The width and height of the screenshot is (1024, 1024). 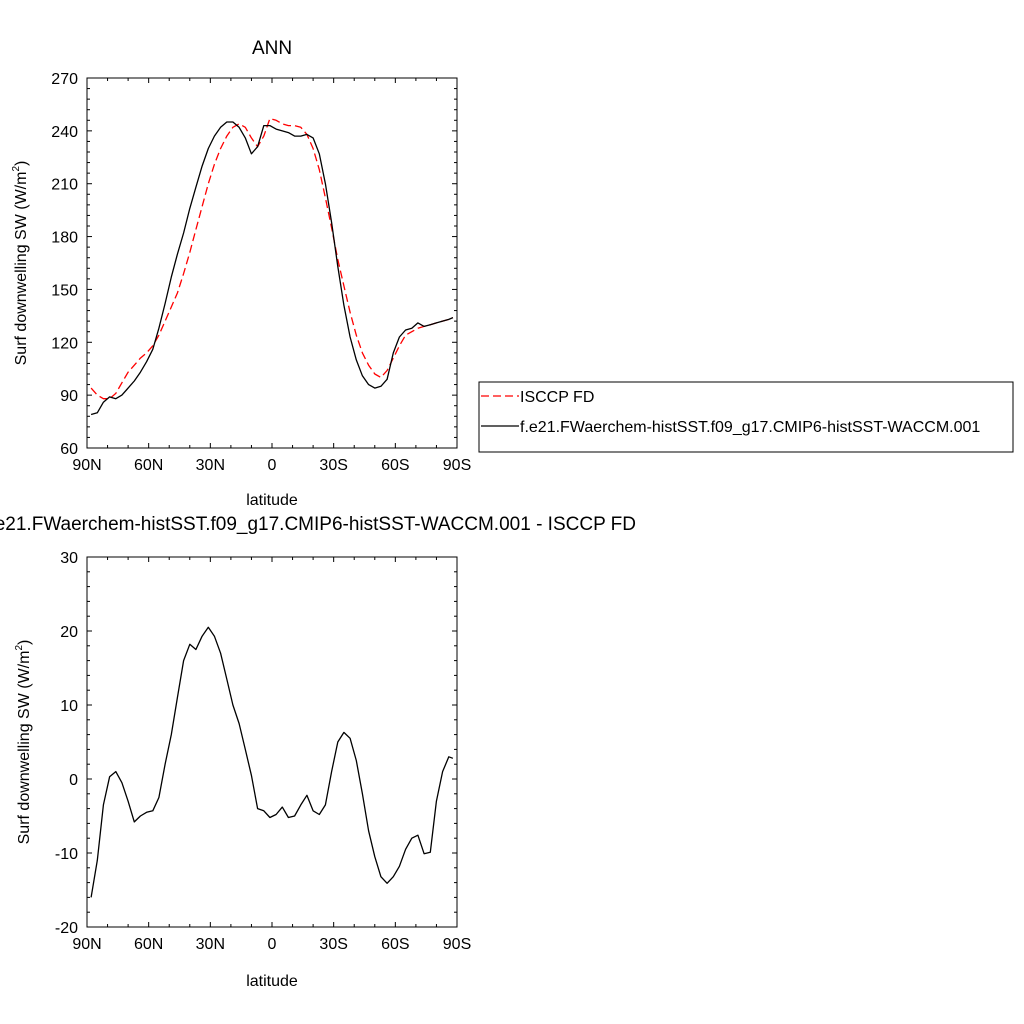 What do you see at coordinates (86, 944) in the screenshot?
I see `bottom-x-tick-label: 90N` at bounding box center [86, 944].